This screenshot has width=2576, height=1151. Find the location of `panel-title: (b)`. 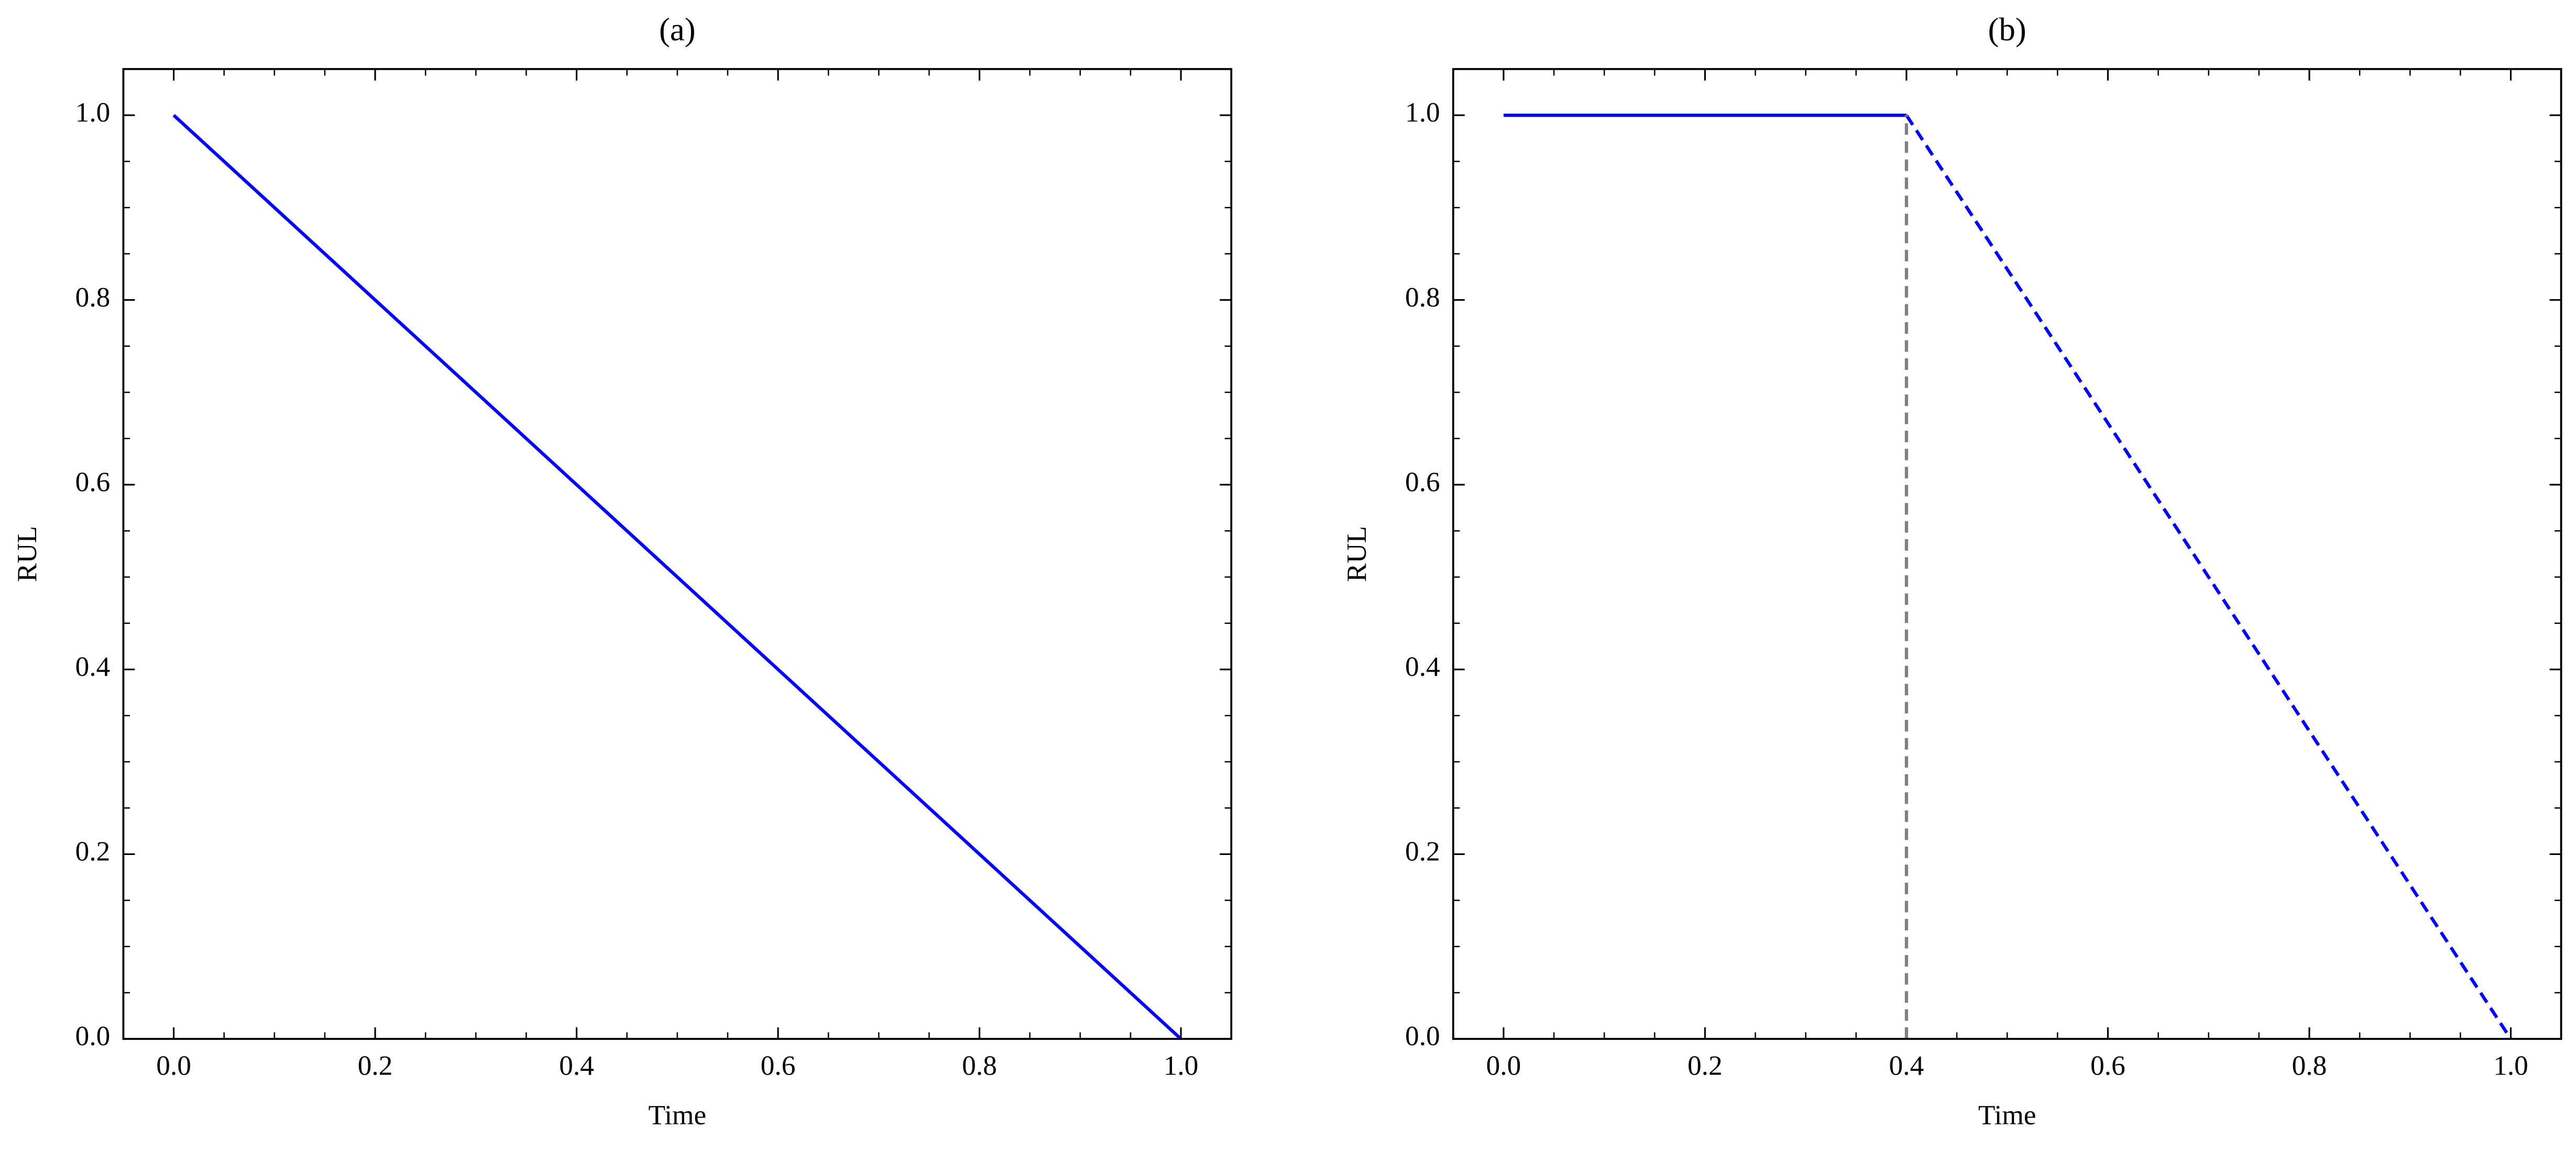

panel-title: (b) is located at coordinates (2007, 29).